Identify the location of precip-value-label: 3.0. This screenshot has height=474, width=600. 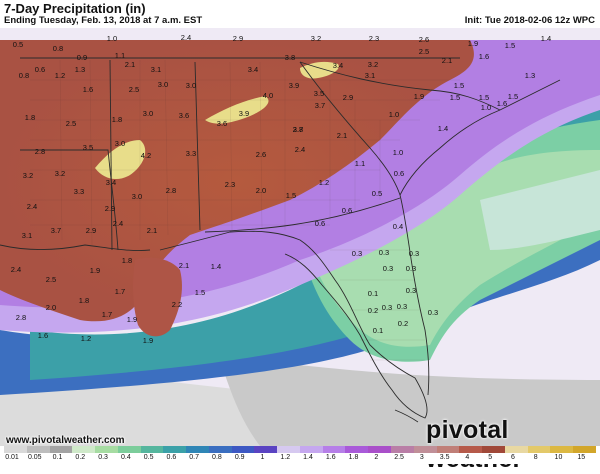
(137, 196).